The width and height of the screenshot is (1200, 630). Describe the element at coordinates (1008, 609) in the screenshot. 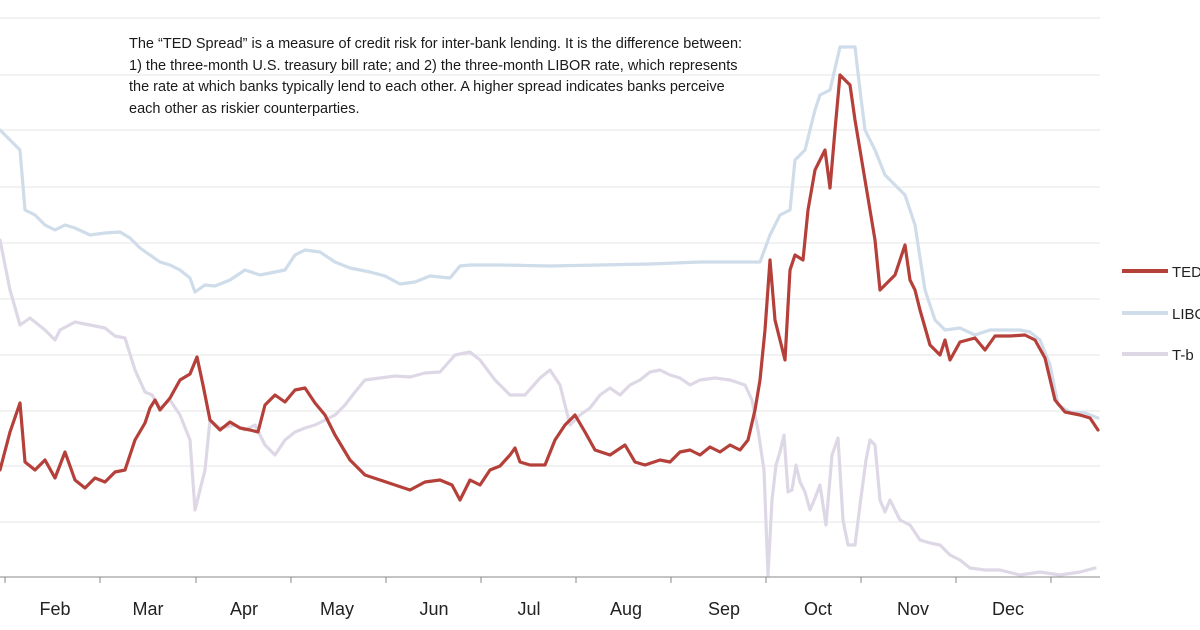

I see `x-tick-label-dec: Dec` at that location.